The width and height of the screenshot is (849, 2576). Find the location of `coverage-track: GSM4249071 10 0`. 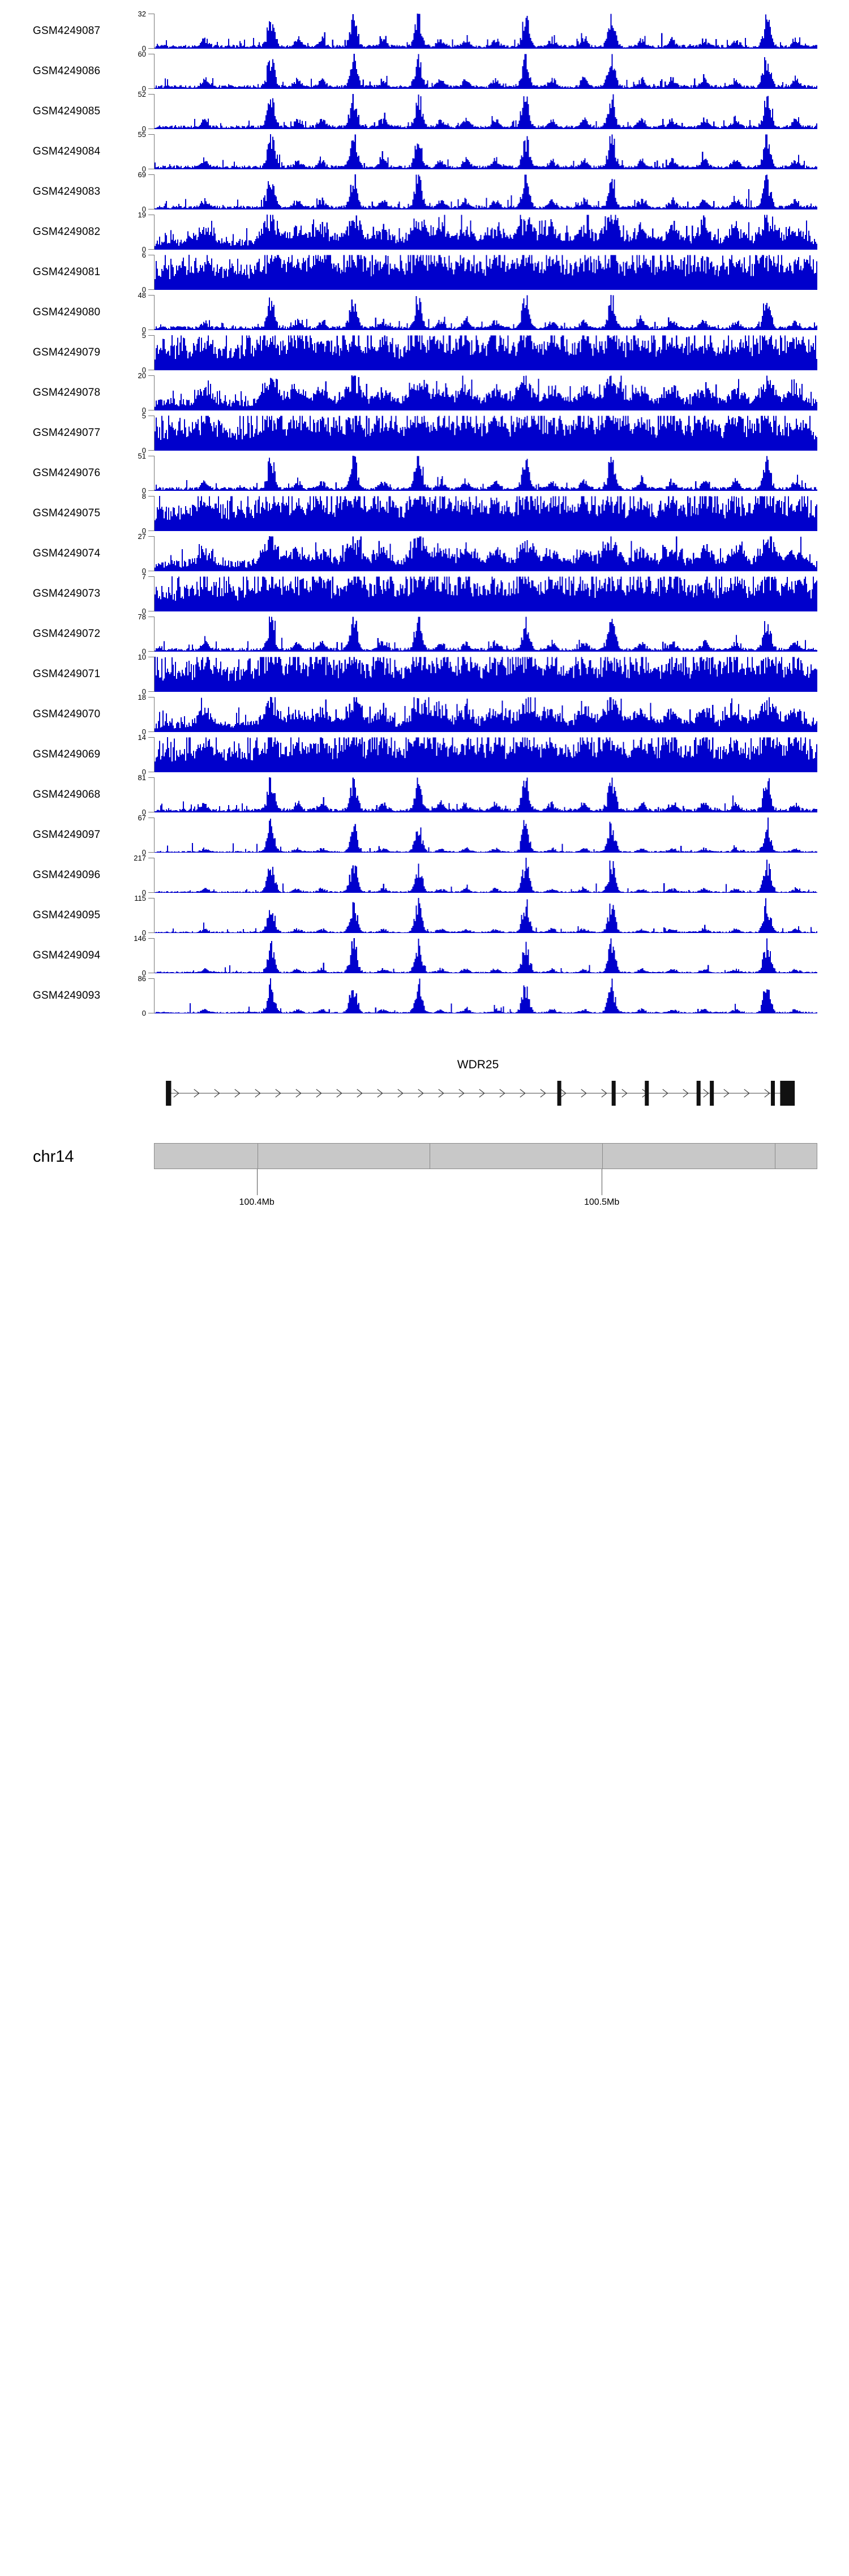

coverage-track: GSM4249071 10 0 is located at coordinates (424, 674).